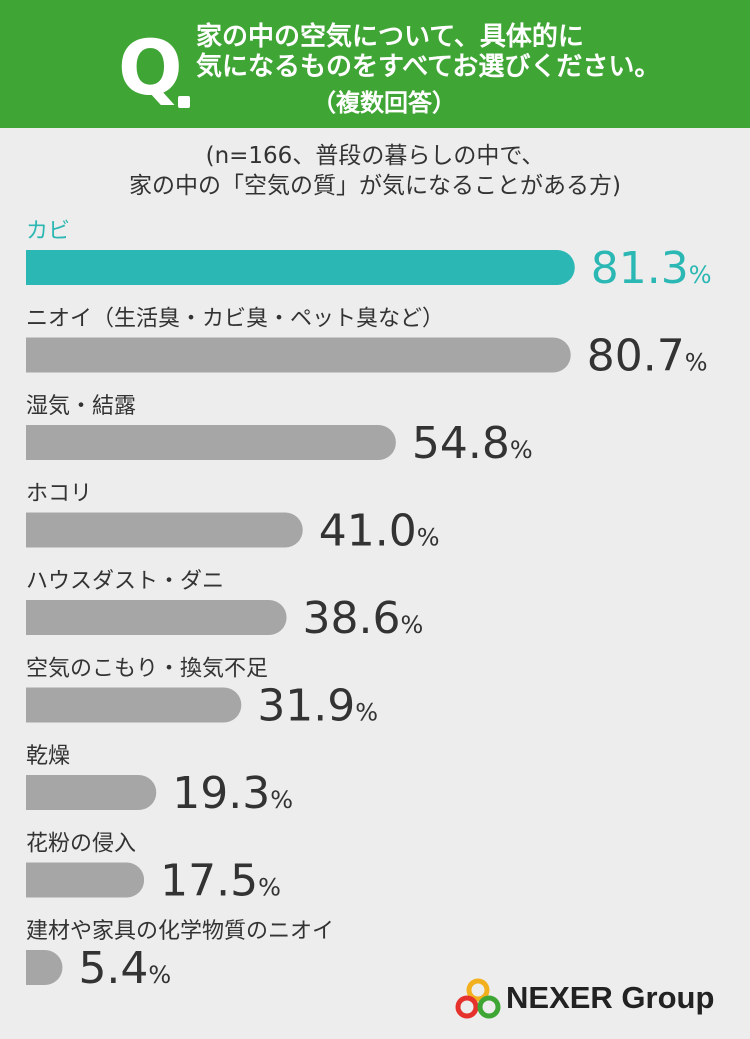  What do you see at coordinates (461, 443) in the screenshot?
I see `value-number: 54.8` at bounding box center [461, 443].